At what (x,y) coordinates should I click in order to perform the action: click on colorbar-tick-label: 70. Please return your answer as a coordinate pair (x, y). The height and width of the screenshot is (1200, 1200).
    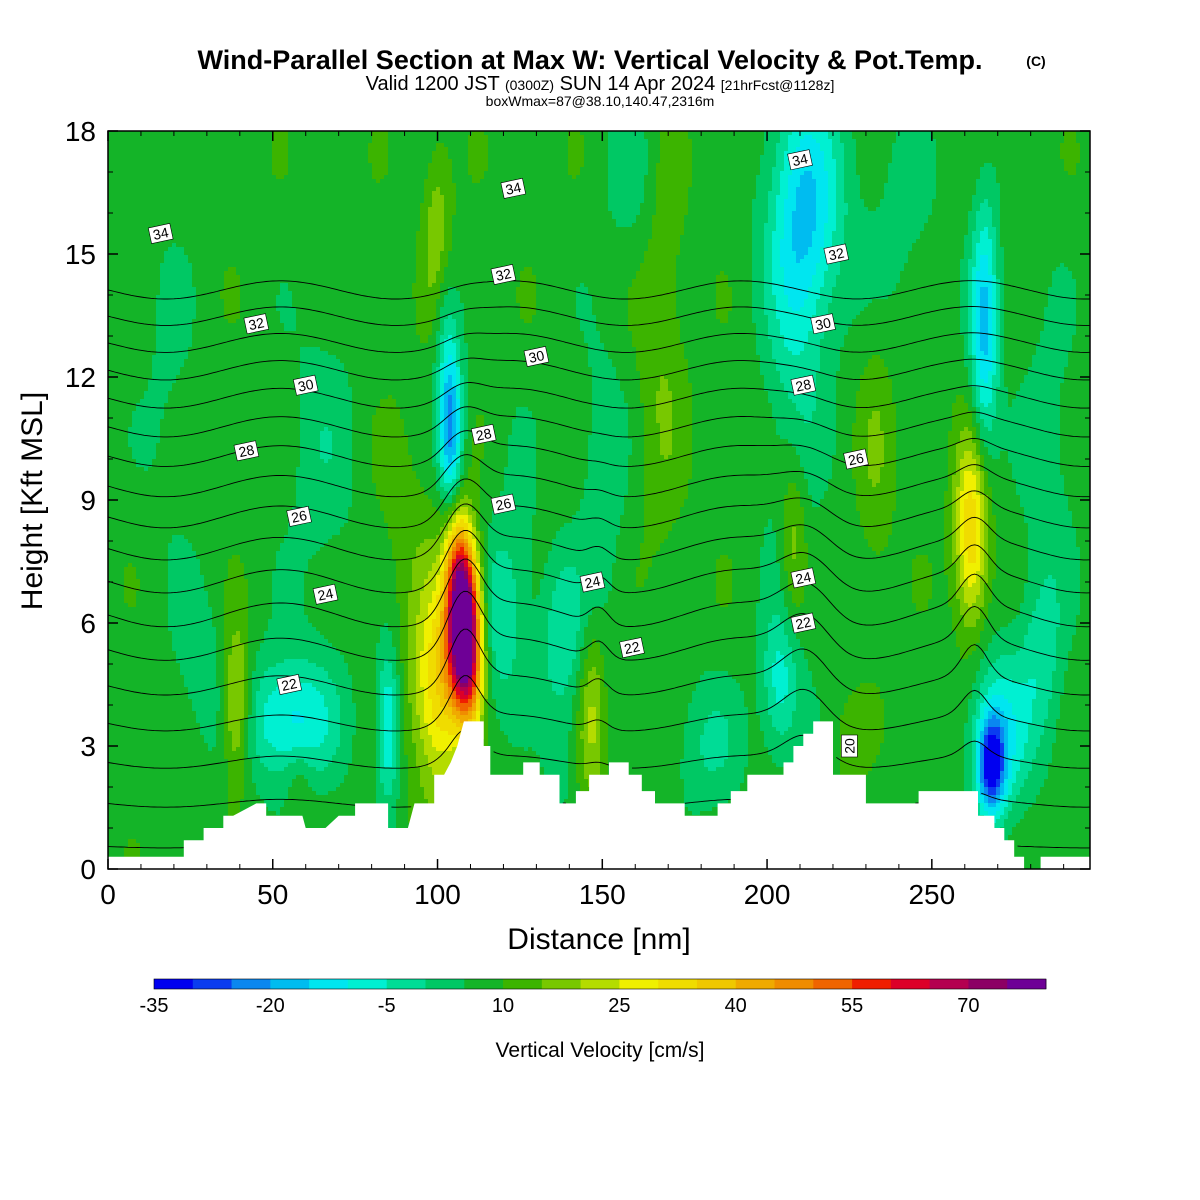
    Looking at the image, I should click on (968, 1006).